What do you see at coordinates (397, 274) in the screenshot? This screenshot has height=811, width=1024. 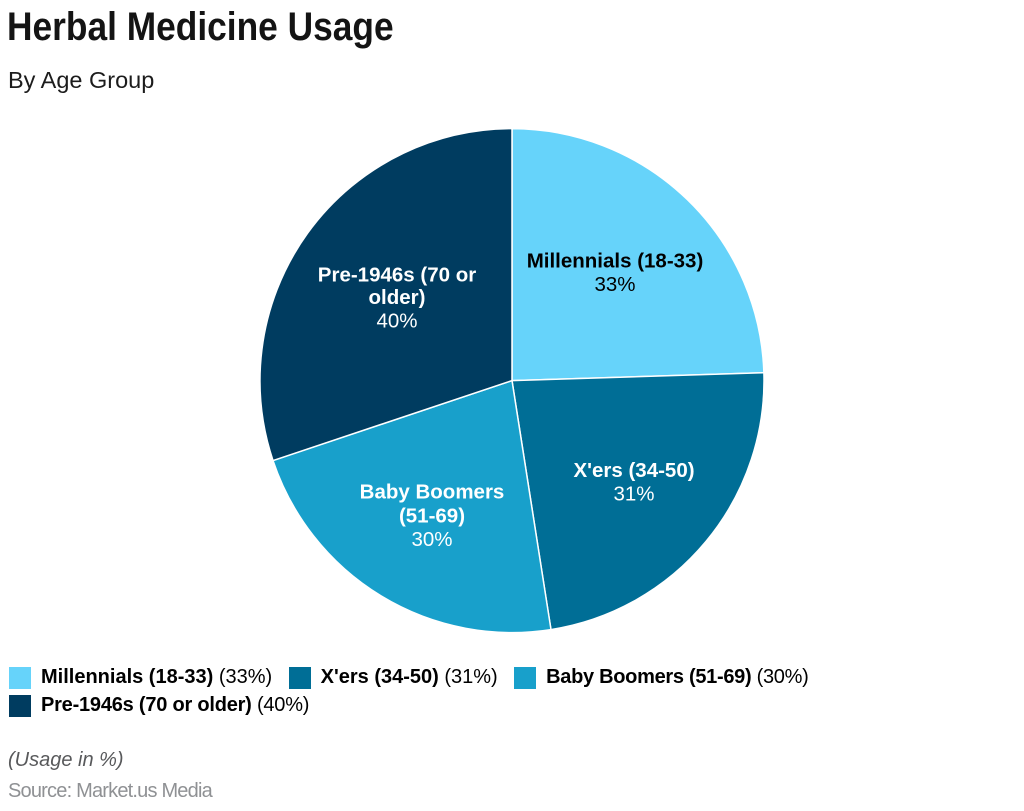 I see `svg-text: Pre-1946s (70 or` at bounding box center [397, 274].